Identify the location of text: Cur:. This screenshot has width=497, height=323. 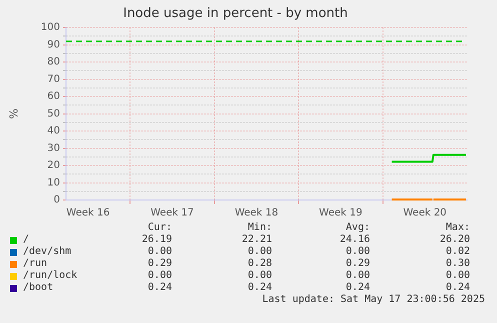
(159, 228).